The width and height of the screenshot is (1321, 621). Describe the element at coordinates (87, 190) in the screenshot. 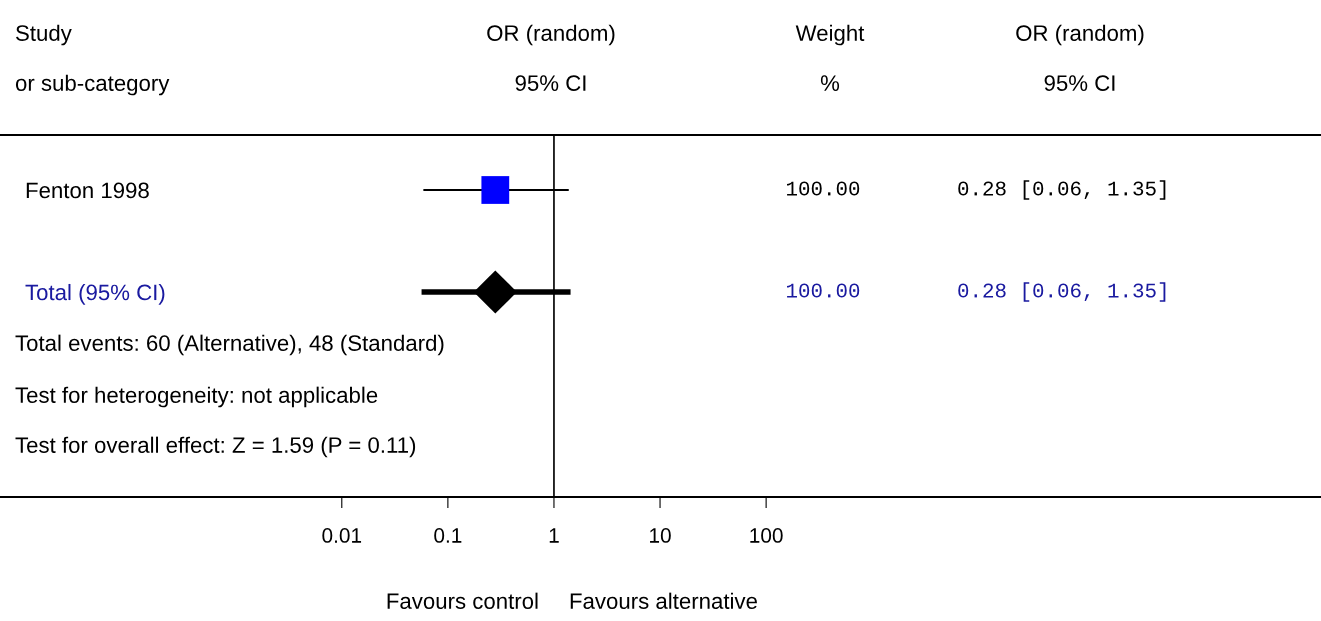

I see `y-tick-label: Fenton 1998` at that location.